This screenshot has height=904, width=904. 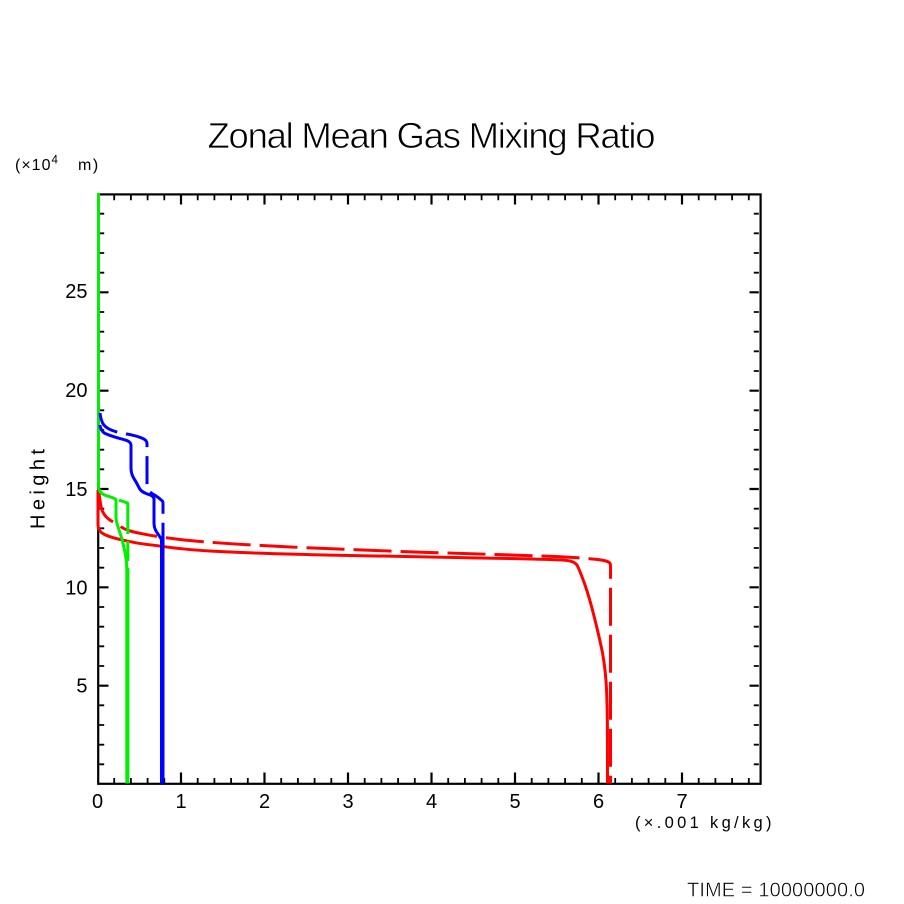 What do you see at coordinates (76, 391) in the screenshot?
I see `svg-text: 20` at bounding box center [76, 391].